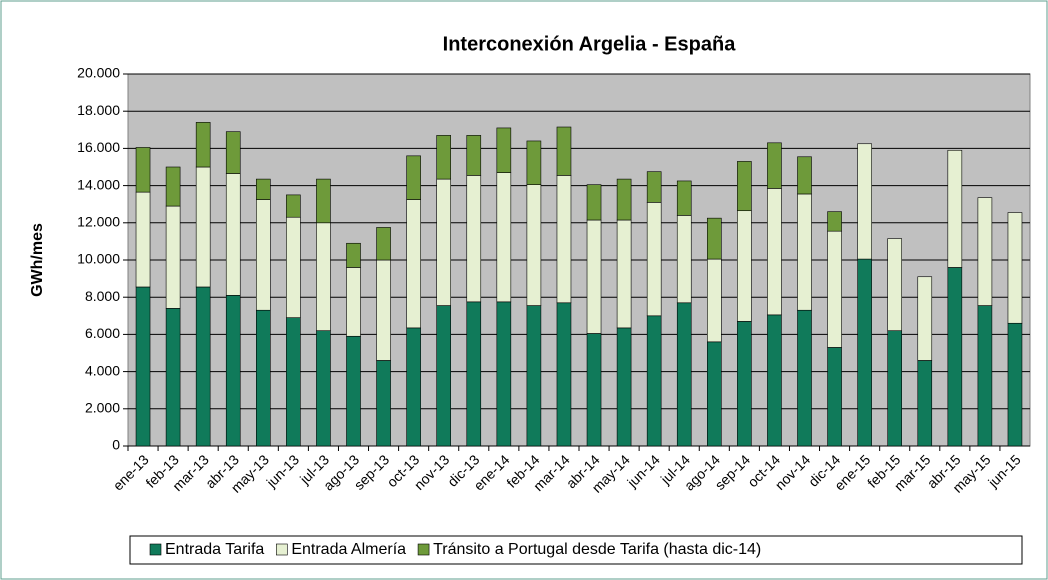  What do you see at coordinates (98, 147) in the screenshot?
I see `y-tick-label: 16.000` at bounding box center [98, 147].